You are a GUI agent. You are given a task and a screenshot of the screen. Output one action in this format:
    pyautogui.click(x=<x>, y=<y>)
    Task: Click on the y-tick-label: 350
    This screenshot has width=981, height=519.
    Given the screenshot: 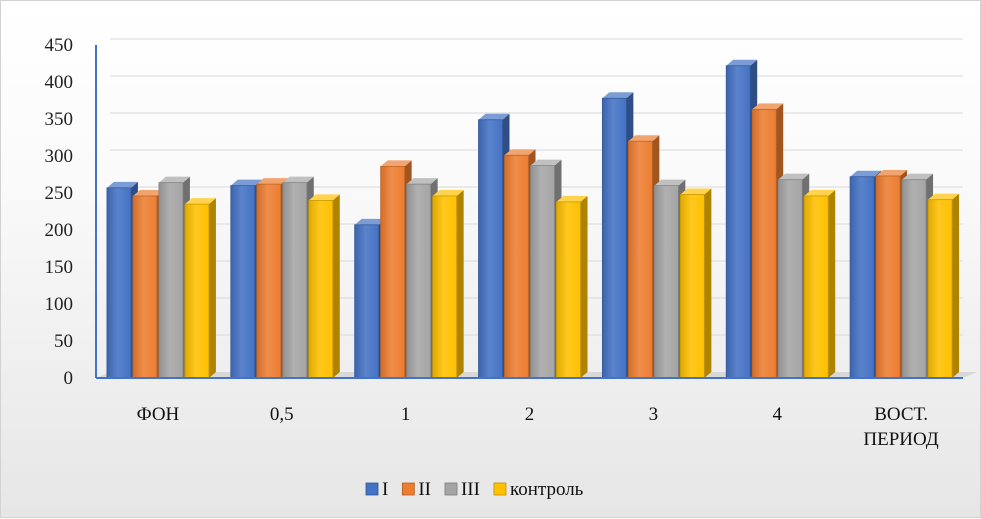 What is the action you would take?
    pyautogui.click(x=59, y=119)
    